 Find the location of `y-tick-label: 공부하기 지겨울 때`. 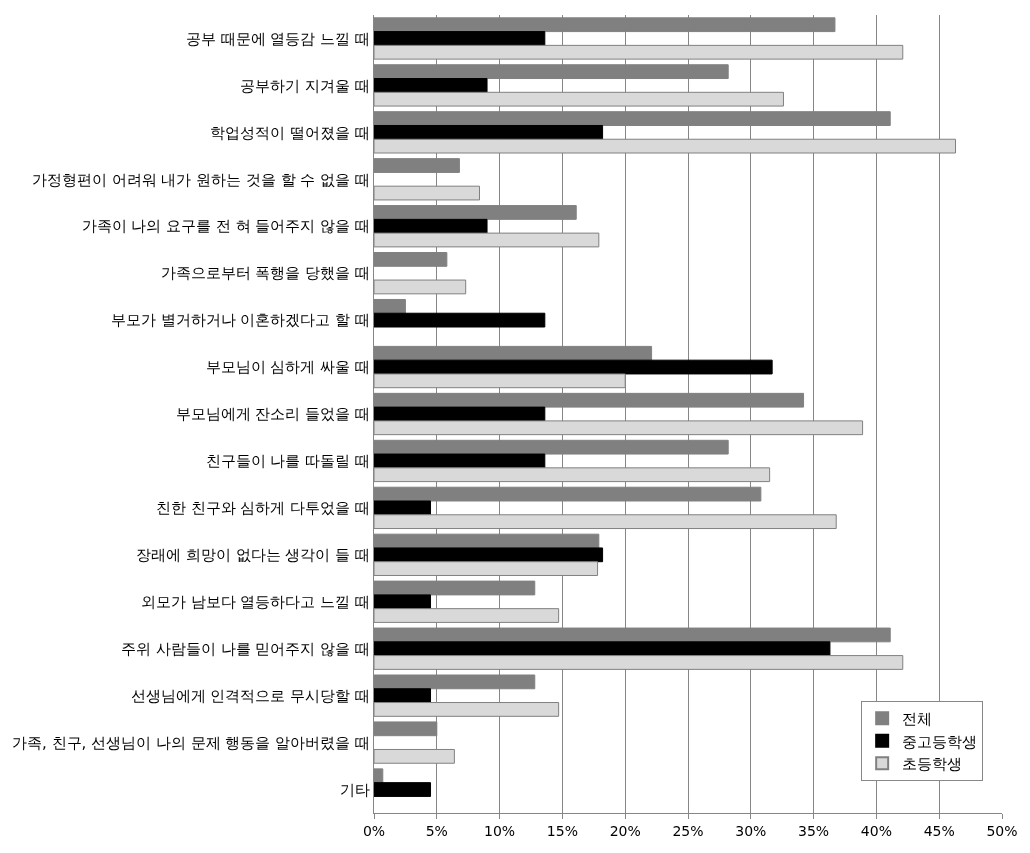

y-tick-label: 공부하기 지겨울 때 is located at coordinates (305, 85).